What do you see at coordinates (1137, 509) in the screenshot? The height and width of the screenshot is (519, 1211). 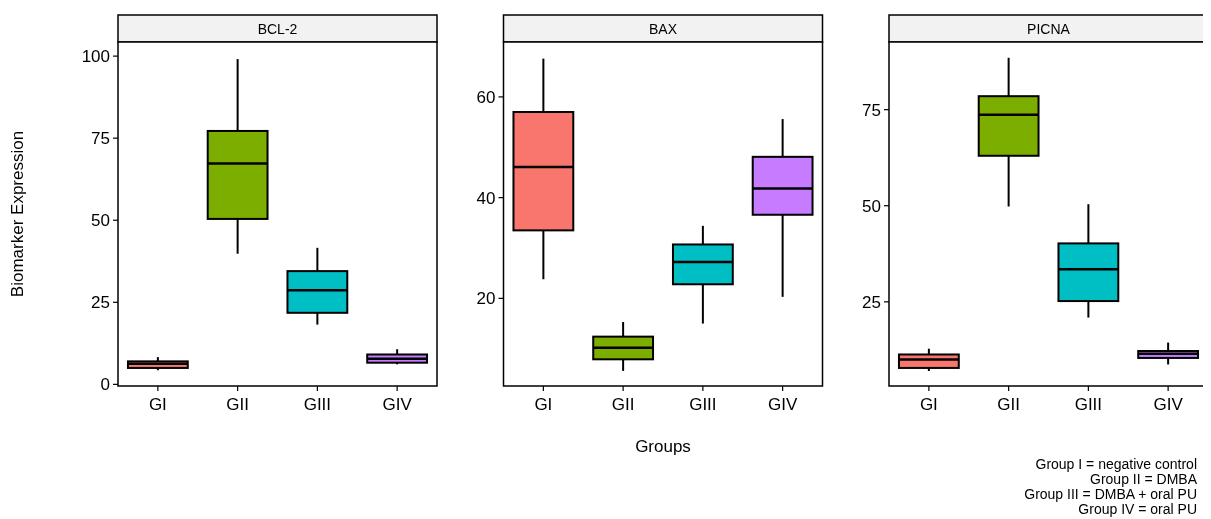 I see `text: Group IV = oral PU` at bounding box center [1137, 509].